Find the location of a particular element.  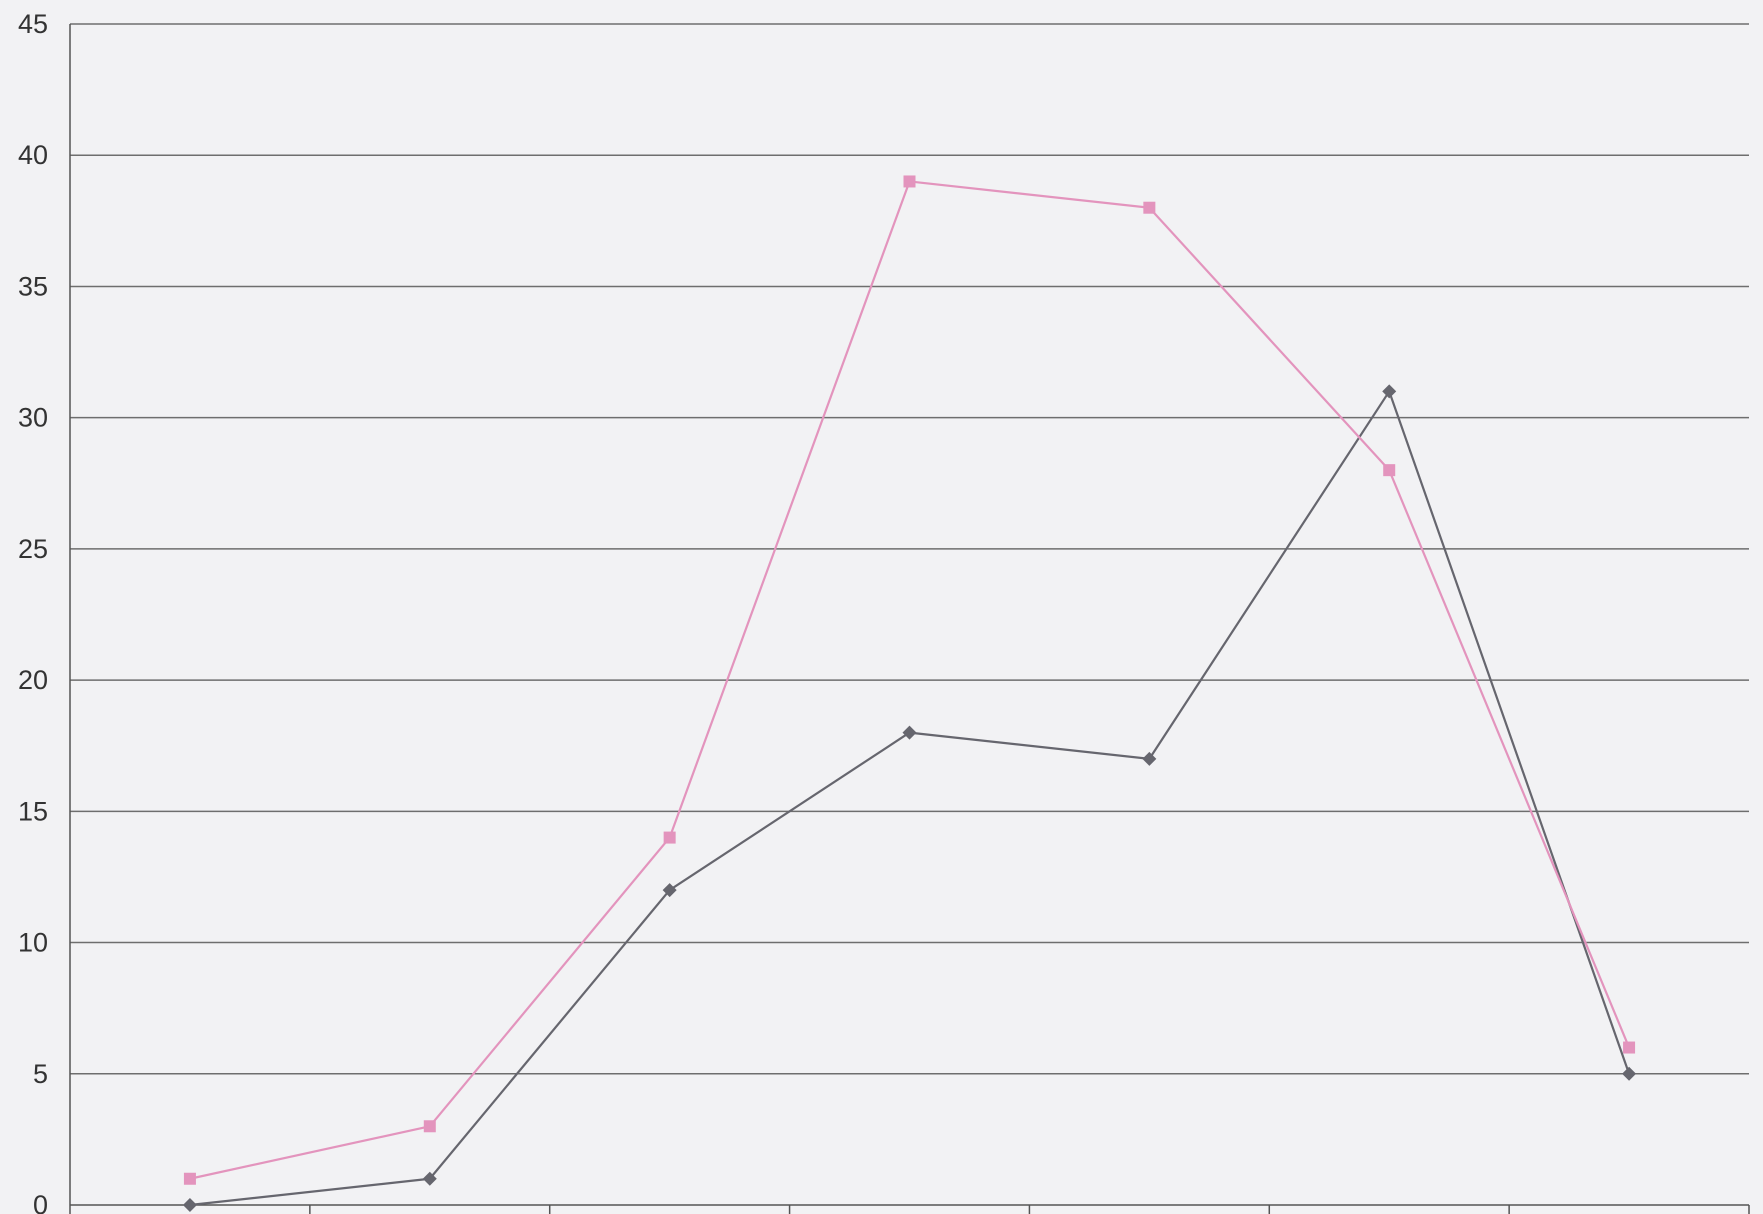

y-tick-label-40: 40 is located at coordinates (33, 155).